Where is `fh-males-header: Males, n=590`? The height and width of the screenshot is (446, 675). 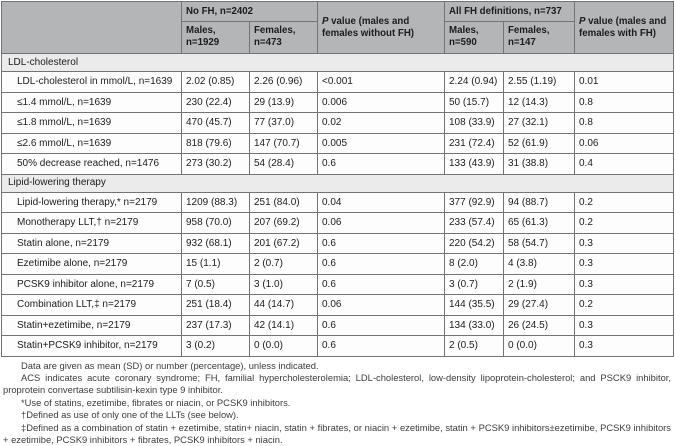
fh-males-header: Males, n=590 is located at coordinates (474, 38).